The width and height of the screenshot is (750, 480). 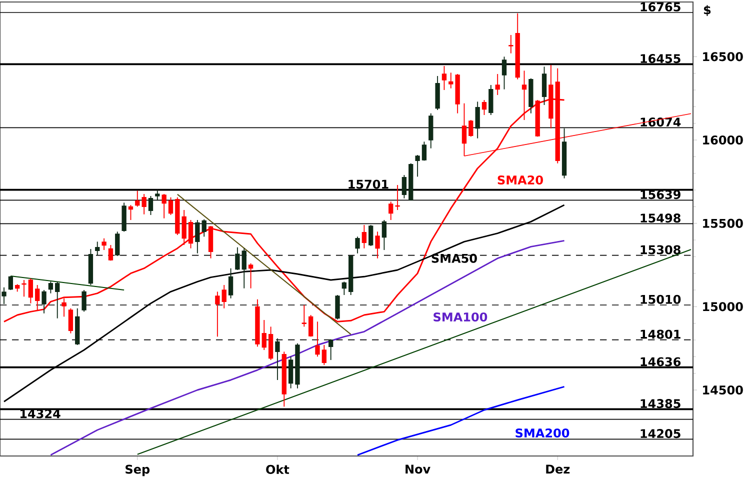 What do you see at coordinates (660, 403) in the screenshot?
I see `ref-line-label: 14385` at bounding box center [660, 403].